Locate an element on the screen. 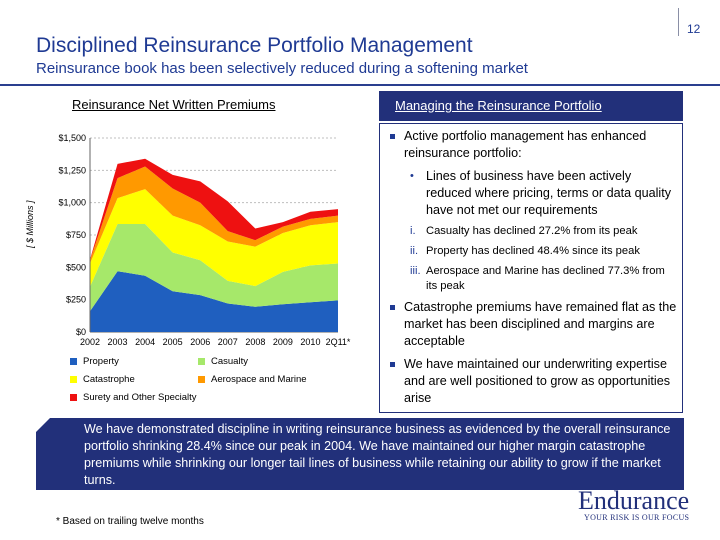 The width and height of the screenshot is (720, 540). area-aerospace-and-marine is located at coordinates (214, 215).